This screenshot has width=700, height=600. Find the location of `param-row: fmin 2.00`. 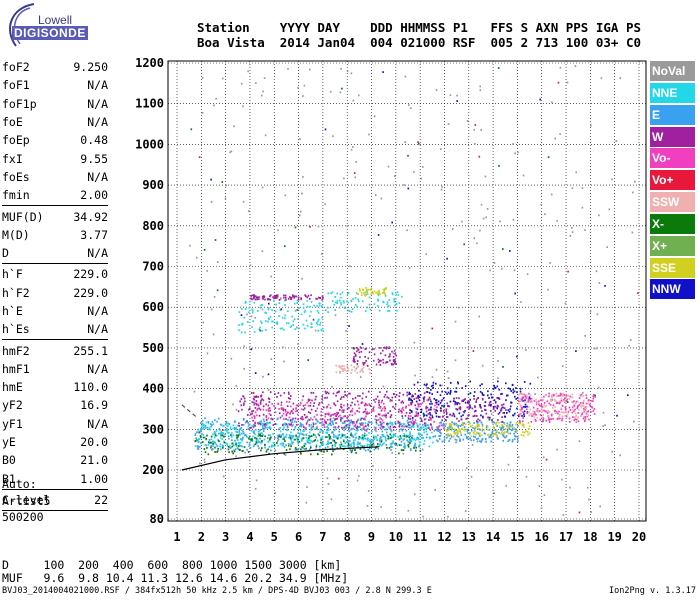

param-row: fmin 2.00 is located at coordinates (55, 195).